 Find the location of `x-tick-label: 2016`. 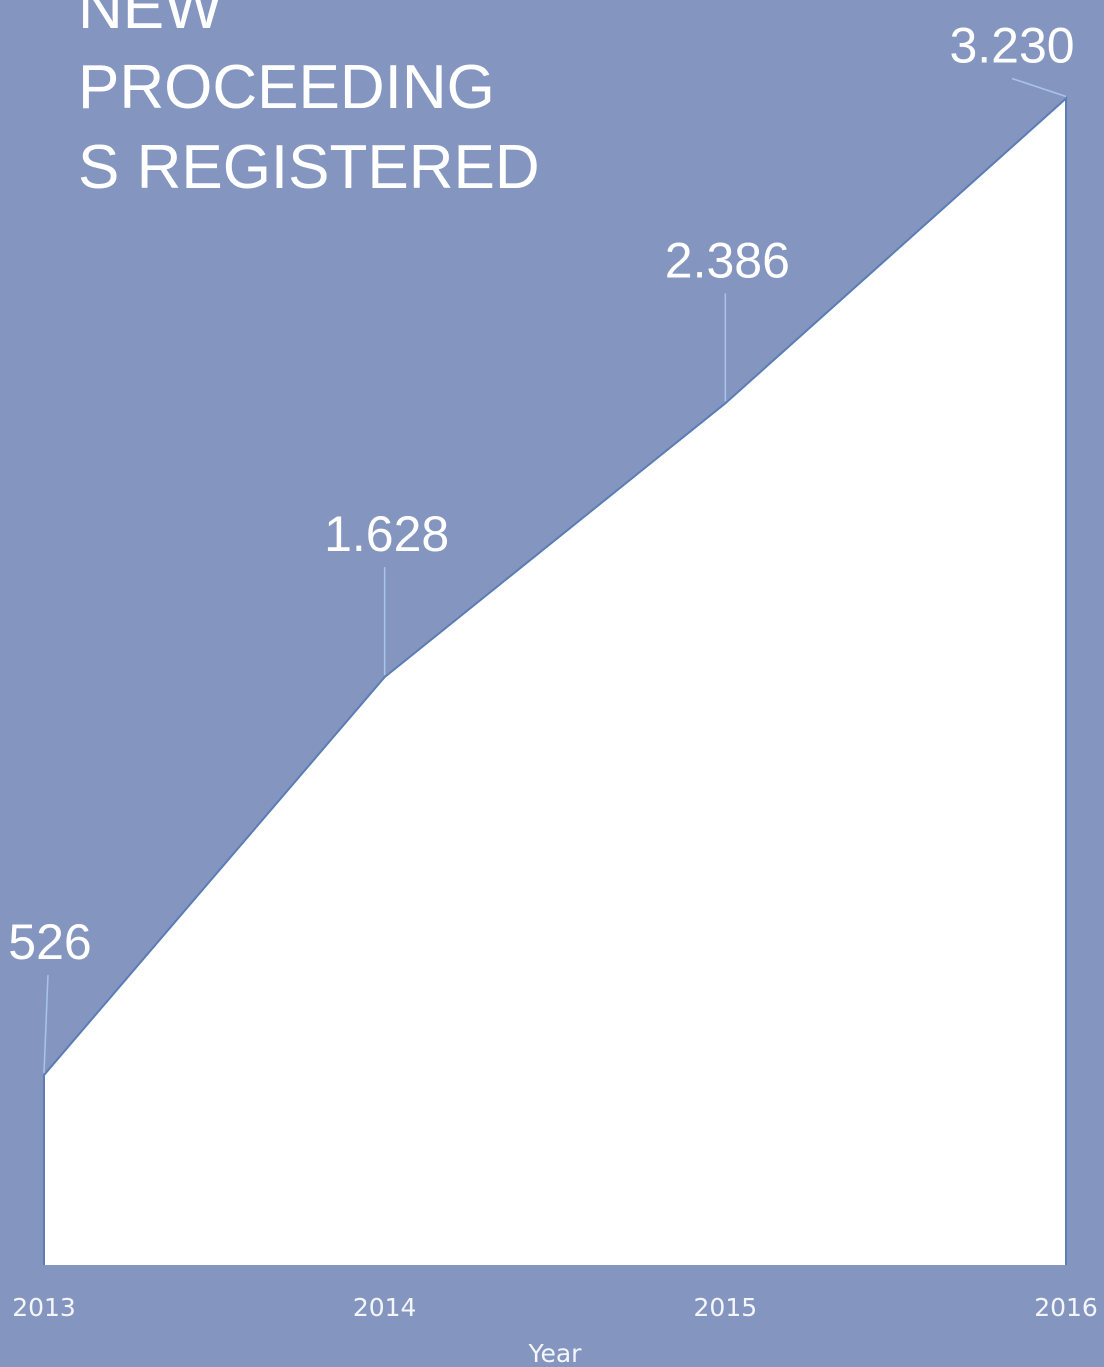

x-tick-label: 2016 is located at coordinates (1066, 1307).